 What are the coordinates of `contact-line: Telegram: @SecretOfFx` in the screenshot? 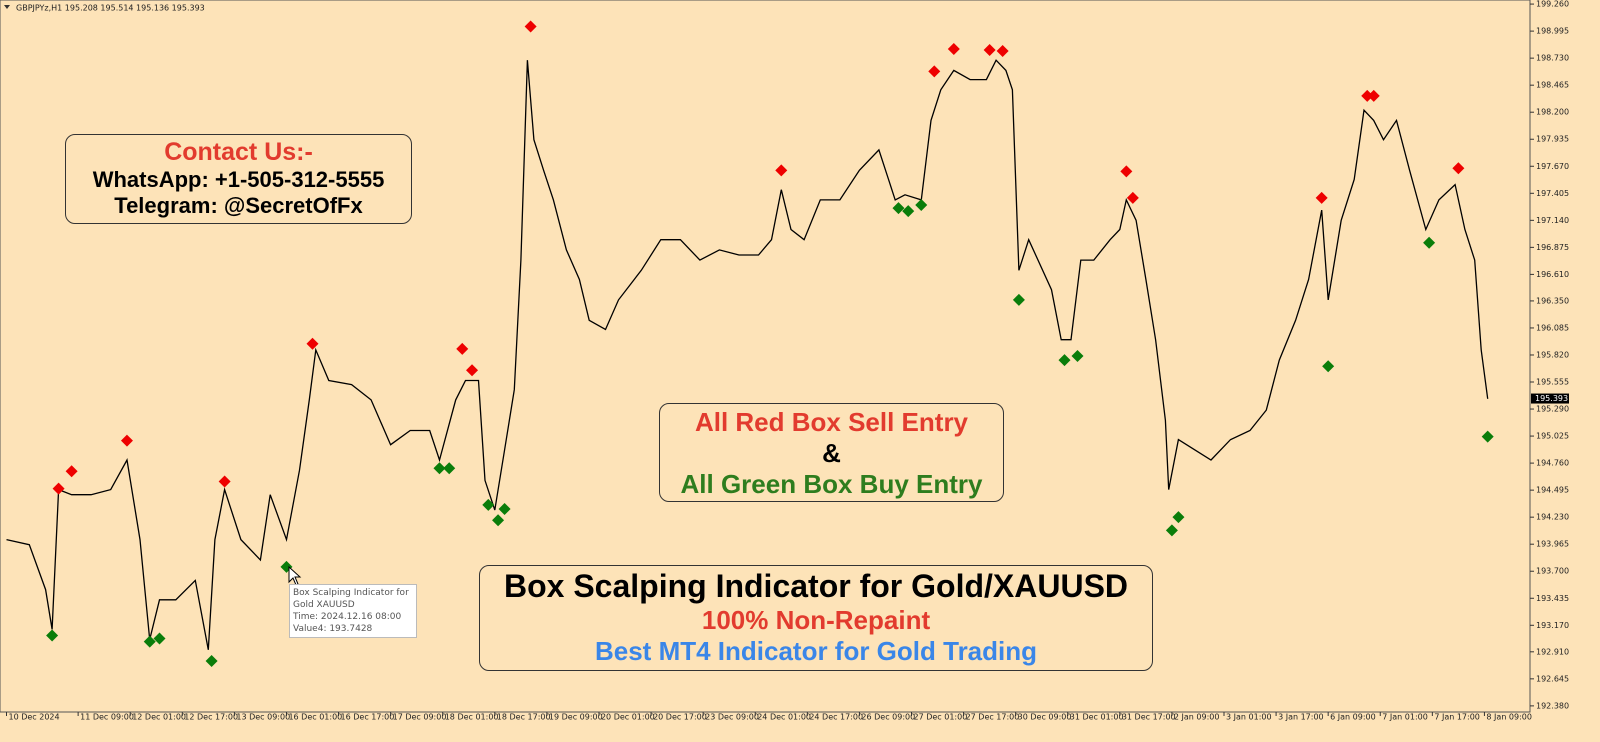 It's located at (238, 205).